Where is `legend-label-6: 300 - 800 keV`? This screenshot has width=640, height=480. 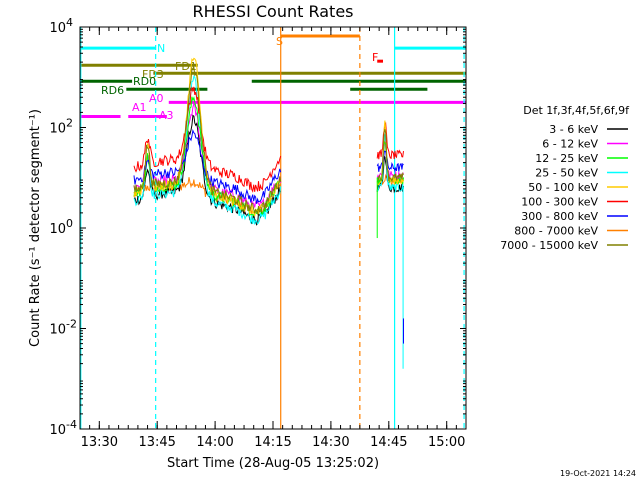
legend-label-6: 300 - 800 keV is located at coordinates (559, 216).